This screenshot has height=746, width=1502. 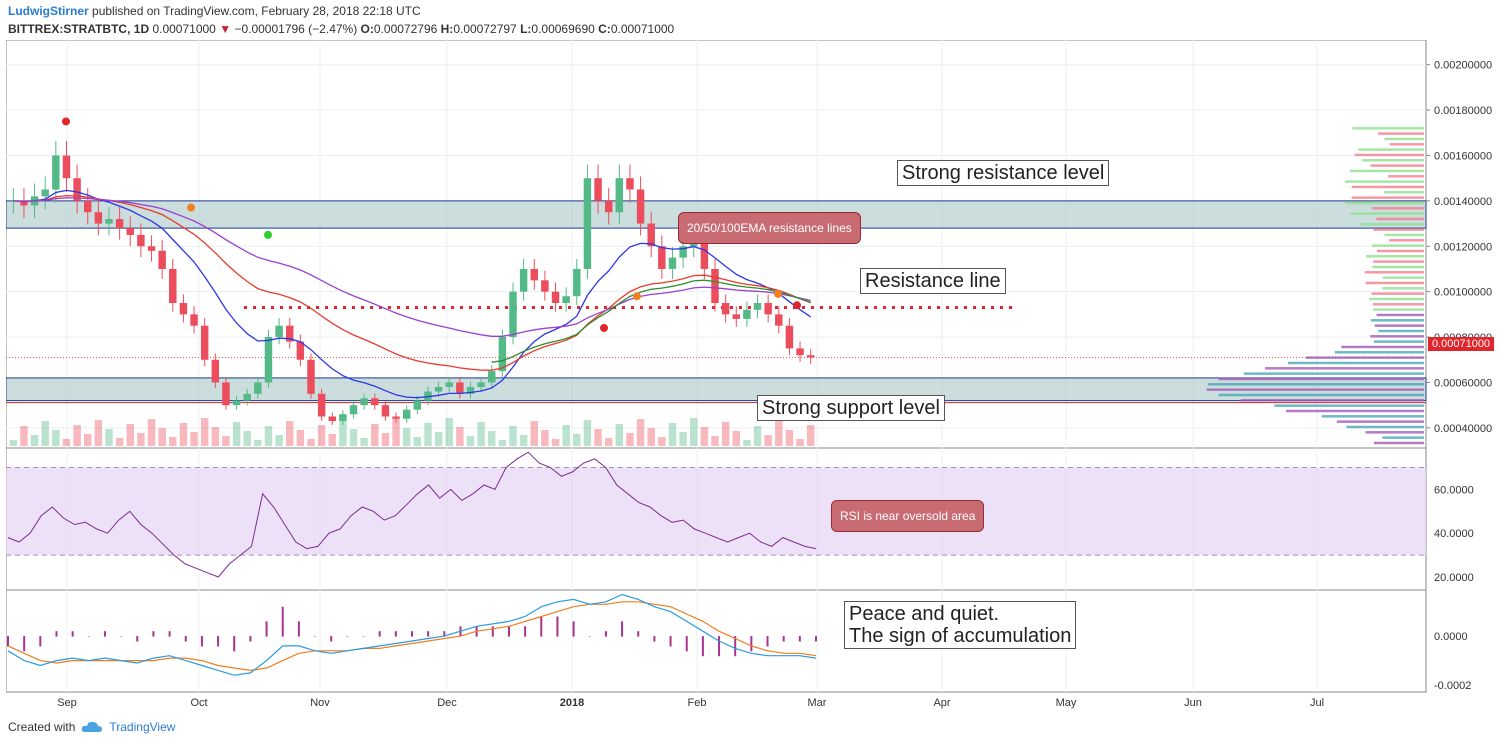 I want to click on rsi-tick-label: 20.0000, so click(x=1454, y=578).